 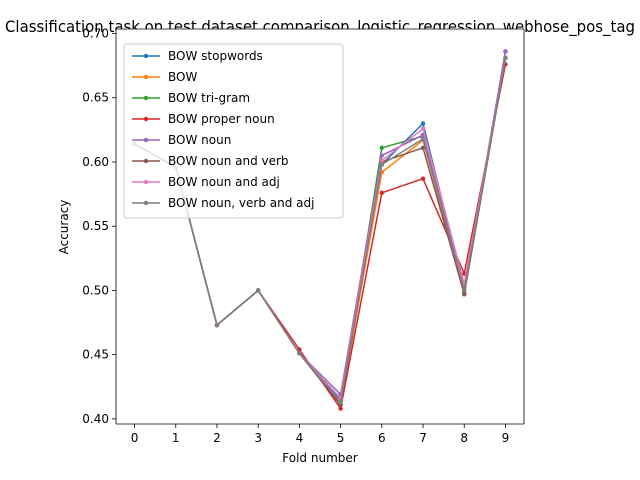 I want to click on legend-label: BOW stopwords, so click(x=215, y=56).